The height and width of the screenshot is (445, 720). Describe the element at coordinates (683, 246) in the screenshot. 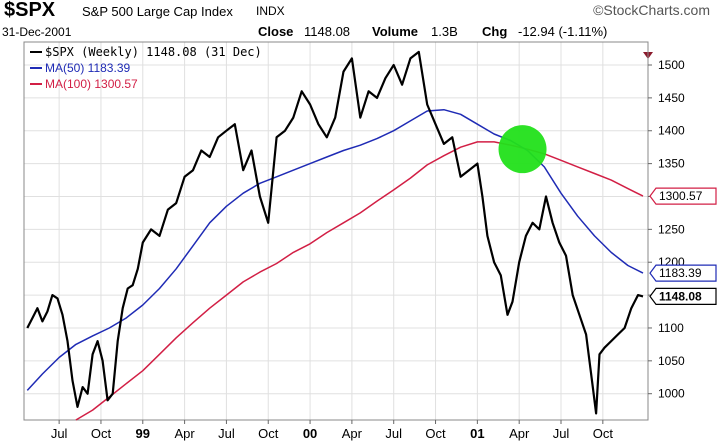

I see `last-value-tags: 1148.08 1183.39 1300.57` at that location.